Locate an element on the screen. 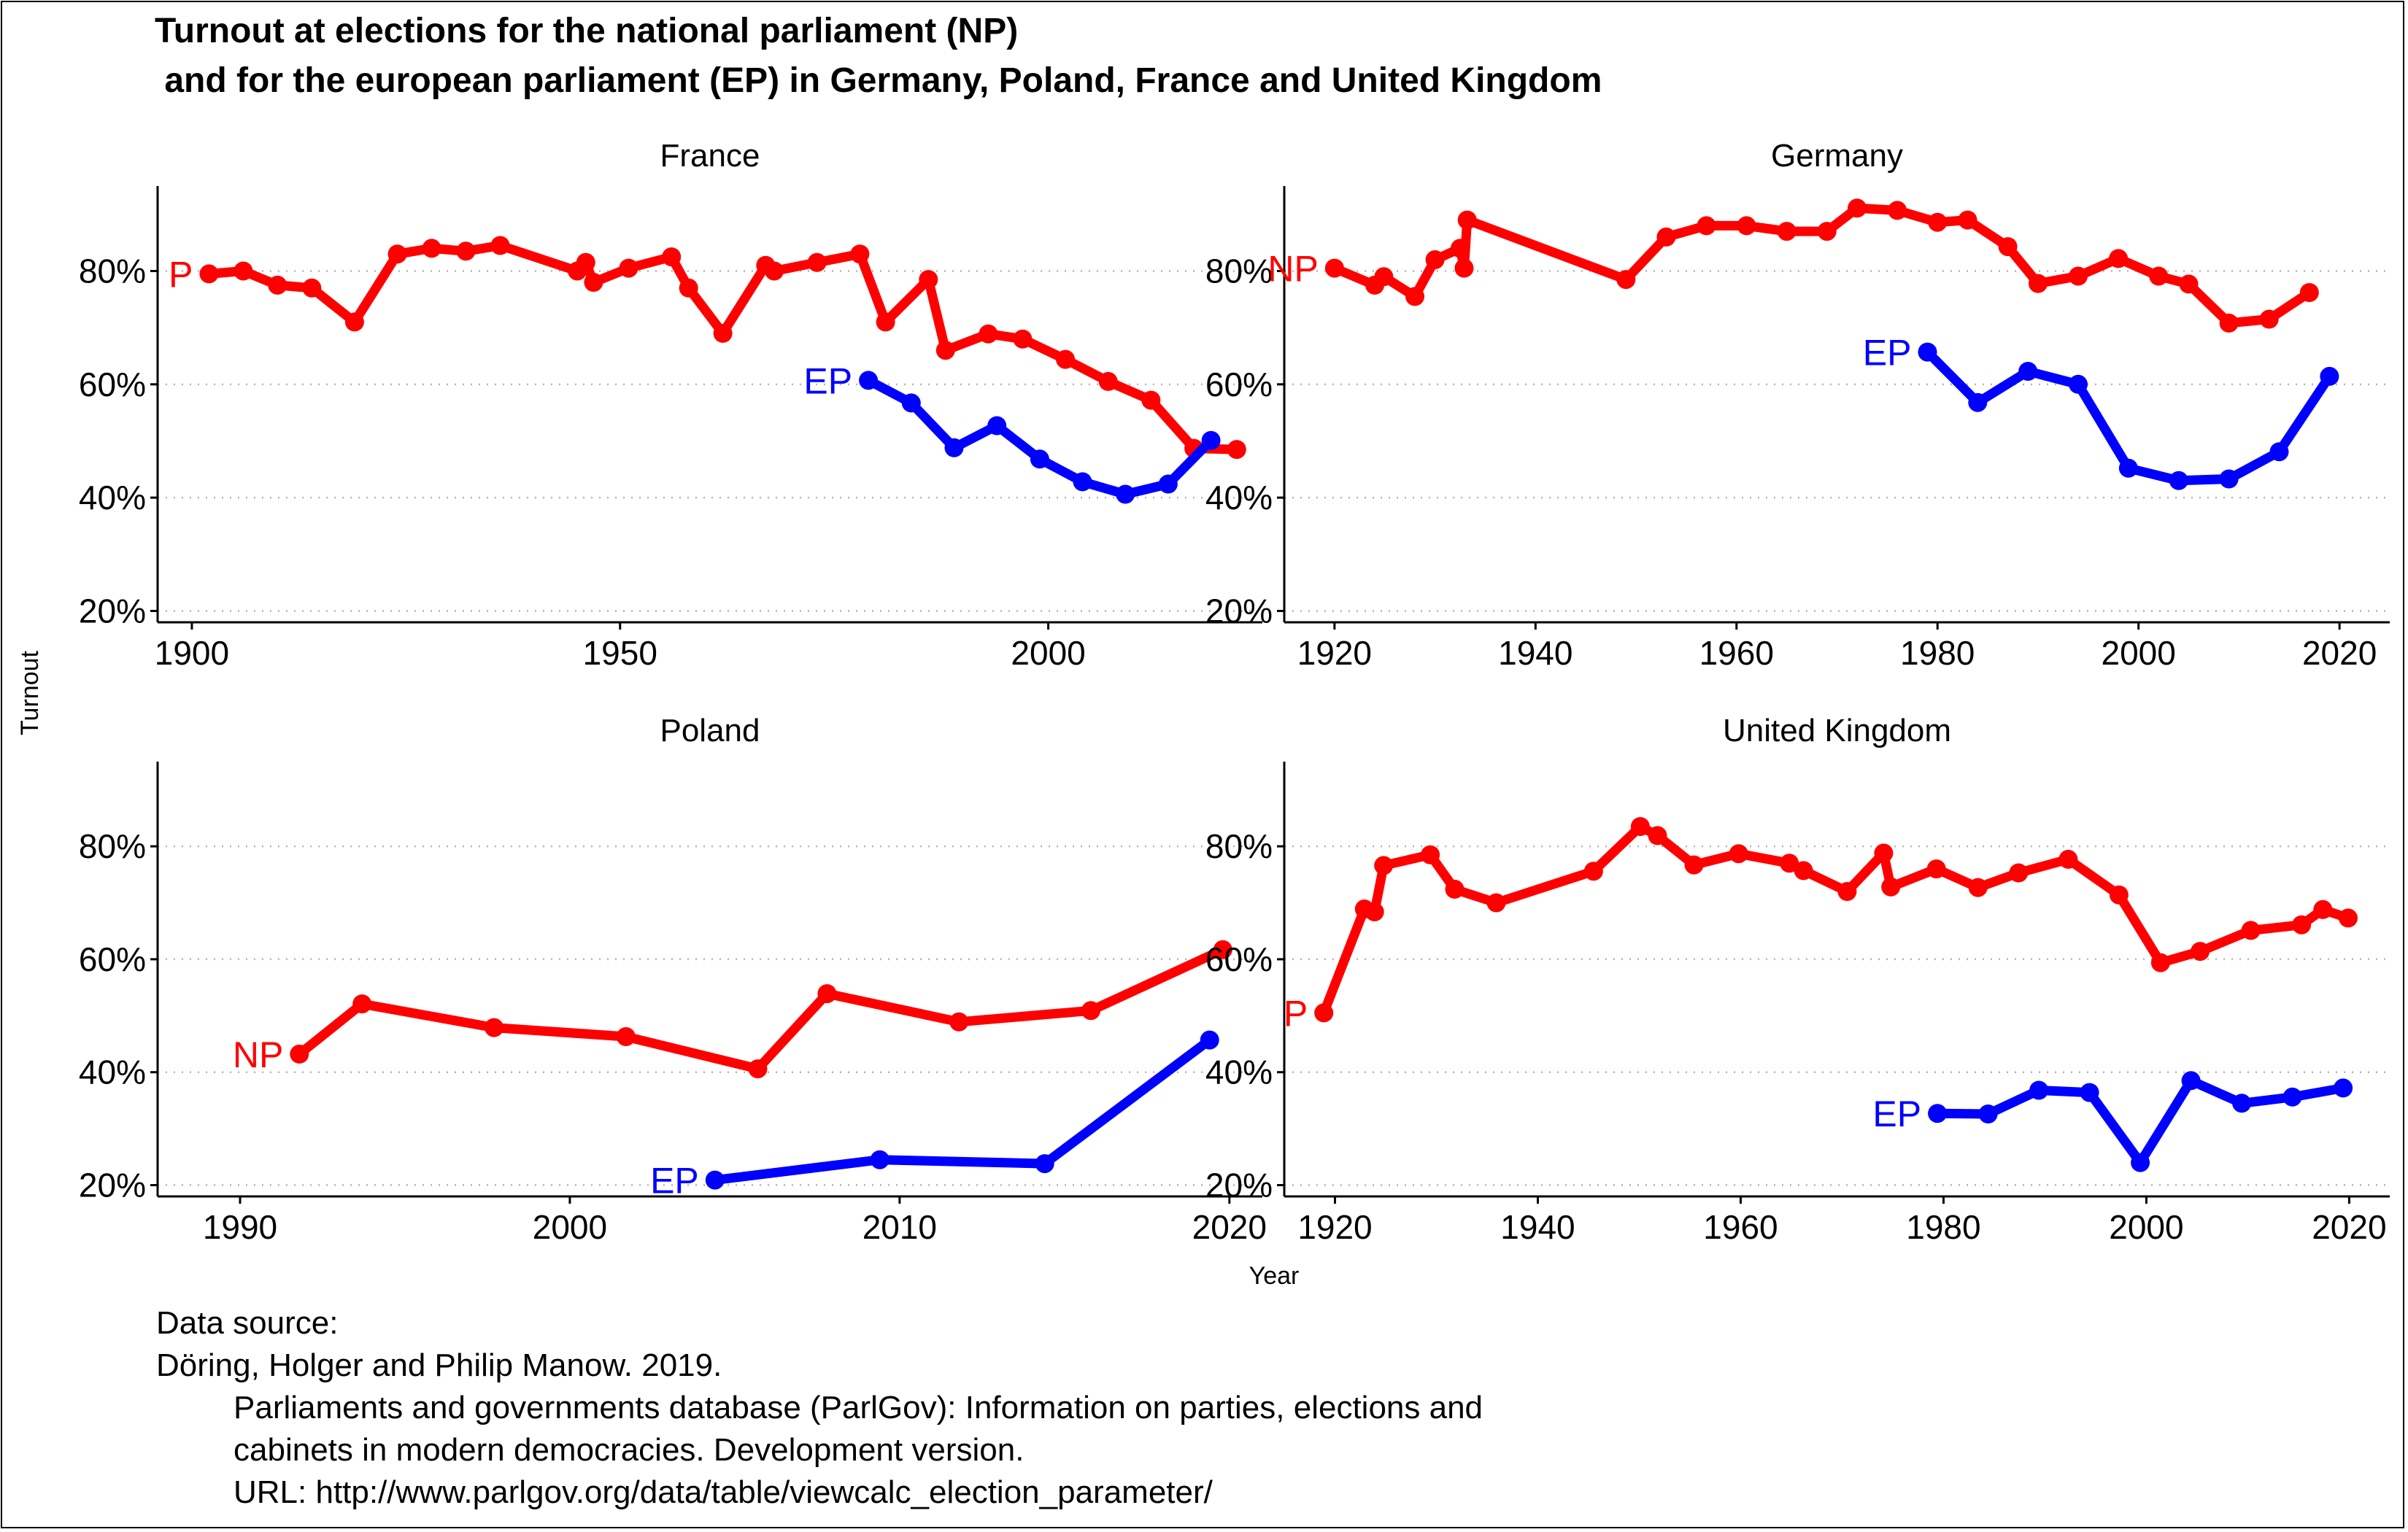  series-ep: EP is located at coordinates (2101, 412).